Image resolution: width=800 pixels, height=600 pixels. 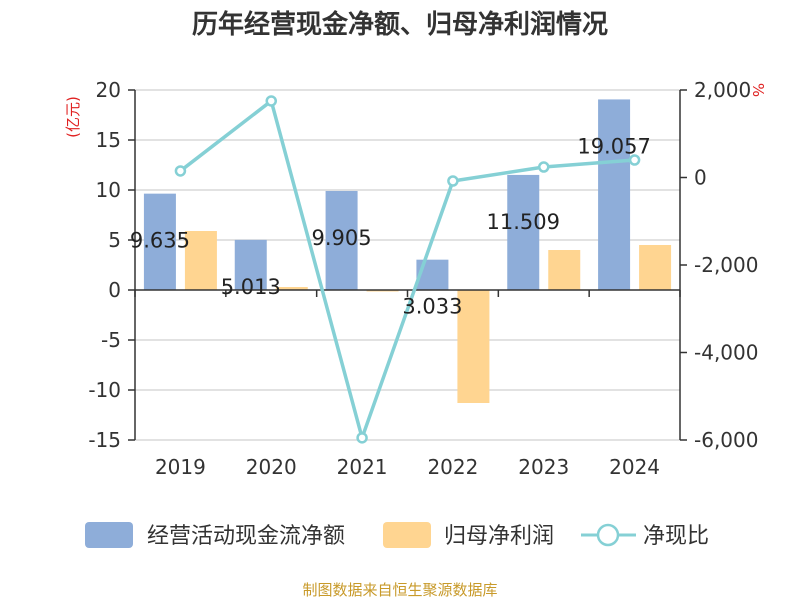 What do you see at coordinates (108, 90) in the screenshot?
I see `left-tick-label: 20` at bounding box center [108, 90].